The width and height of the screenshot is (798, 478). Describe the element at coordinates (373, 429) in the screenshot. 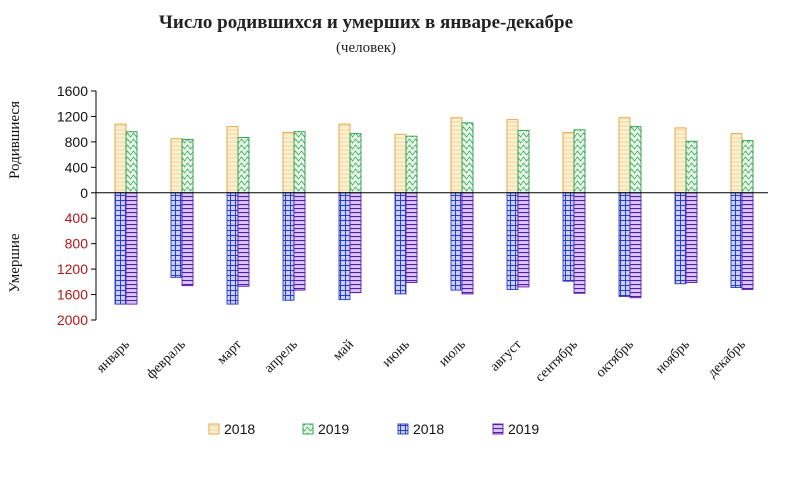

I see `legend: 2018 2019 2018 2019` at that location.